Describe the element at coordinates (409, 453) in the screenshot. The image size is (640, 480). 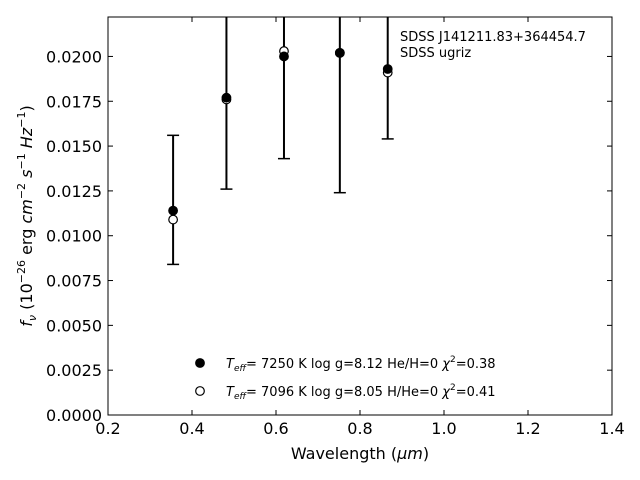
I see `x-axis-label-unit: μm` at that location.